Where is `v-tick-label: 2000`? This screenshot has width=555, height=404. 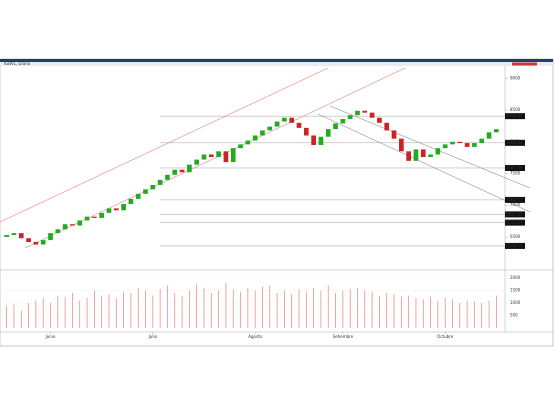 v-tick-label: 2000 is located at coordinates (515, 277).